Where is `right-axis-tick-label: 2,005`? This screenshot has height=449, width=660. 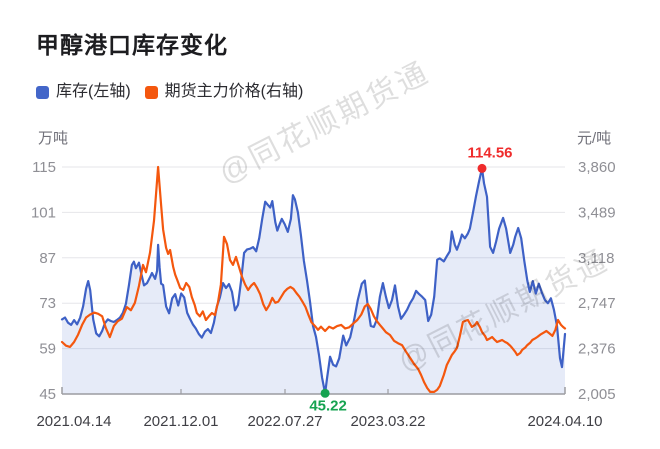 right-axis-tick-label: 2,005 is located at coordinates (597, 394).